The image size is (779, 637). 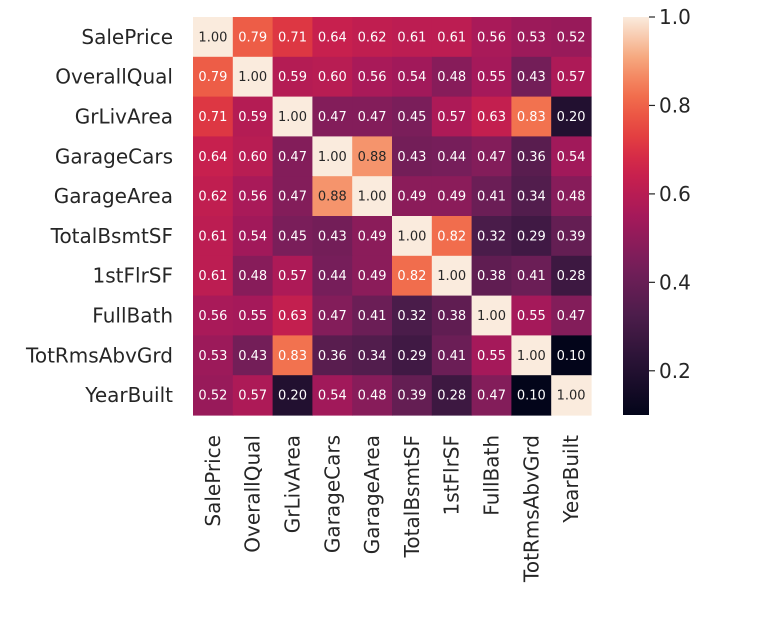 I want to click on column-label: TotalBsmtSF, so click(x=412, y=496).